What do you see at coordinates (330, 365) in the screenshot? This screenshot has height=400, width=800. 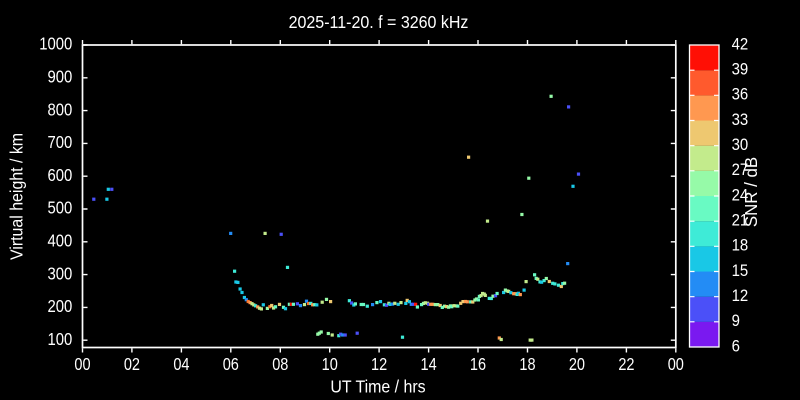 I see `svg-text: 10` at bounding box center [330, 365].